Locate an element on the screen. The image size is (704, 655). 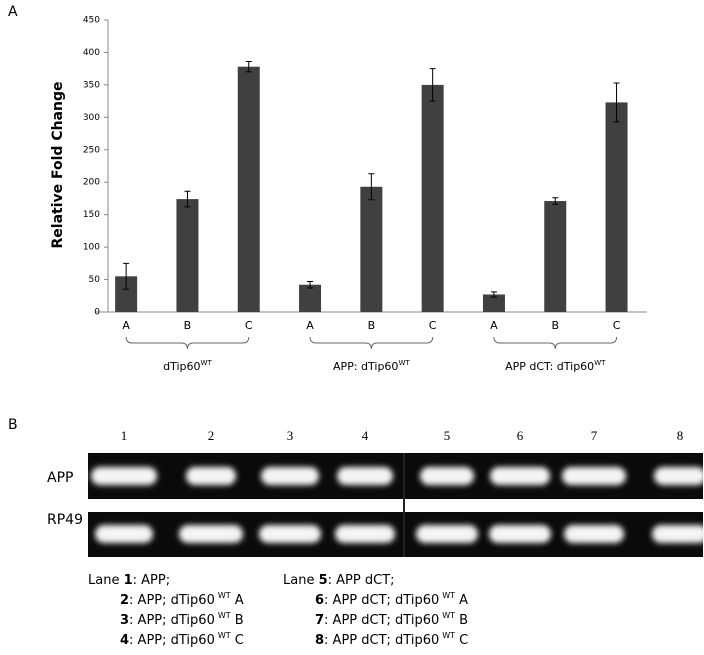
legend-line: 6: APP dCT; dTip60 WT A is located at coordinates (391, 599).